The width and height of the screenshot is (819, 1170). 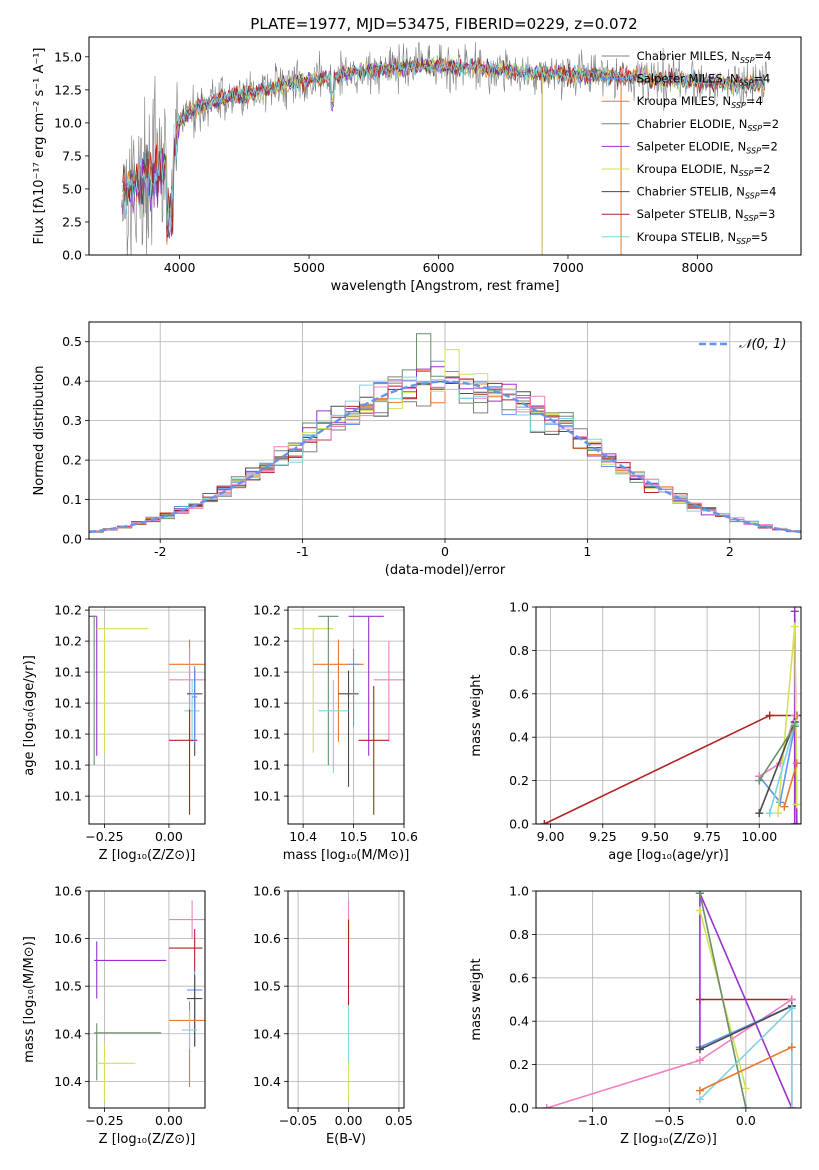 What do you see at coordinates (587, 551) in the screenshot?
I see `x-tick-label: 1` at bounding box center [587, 551].